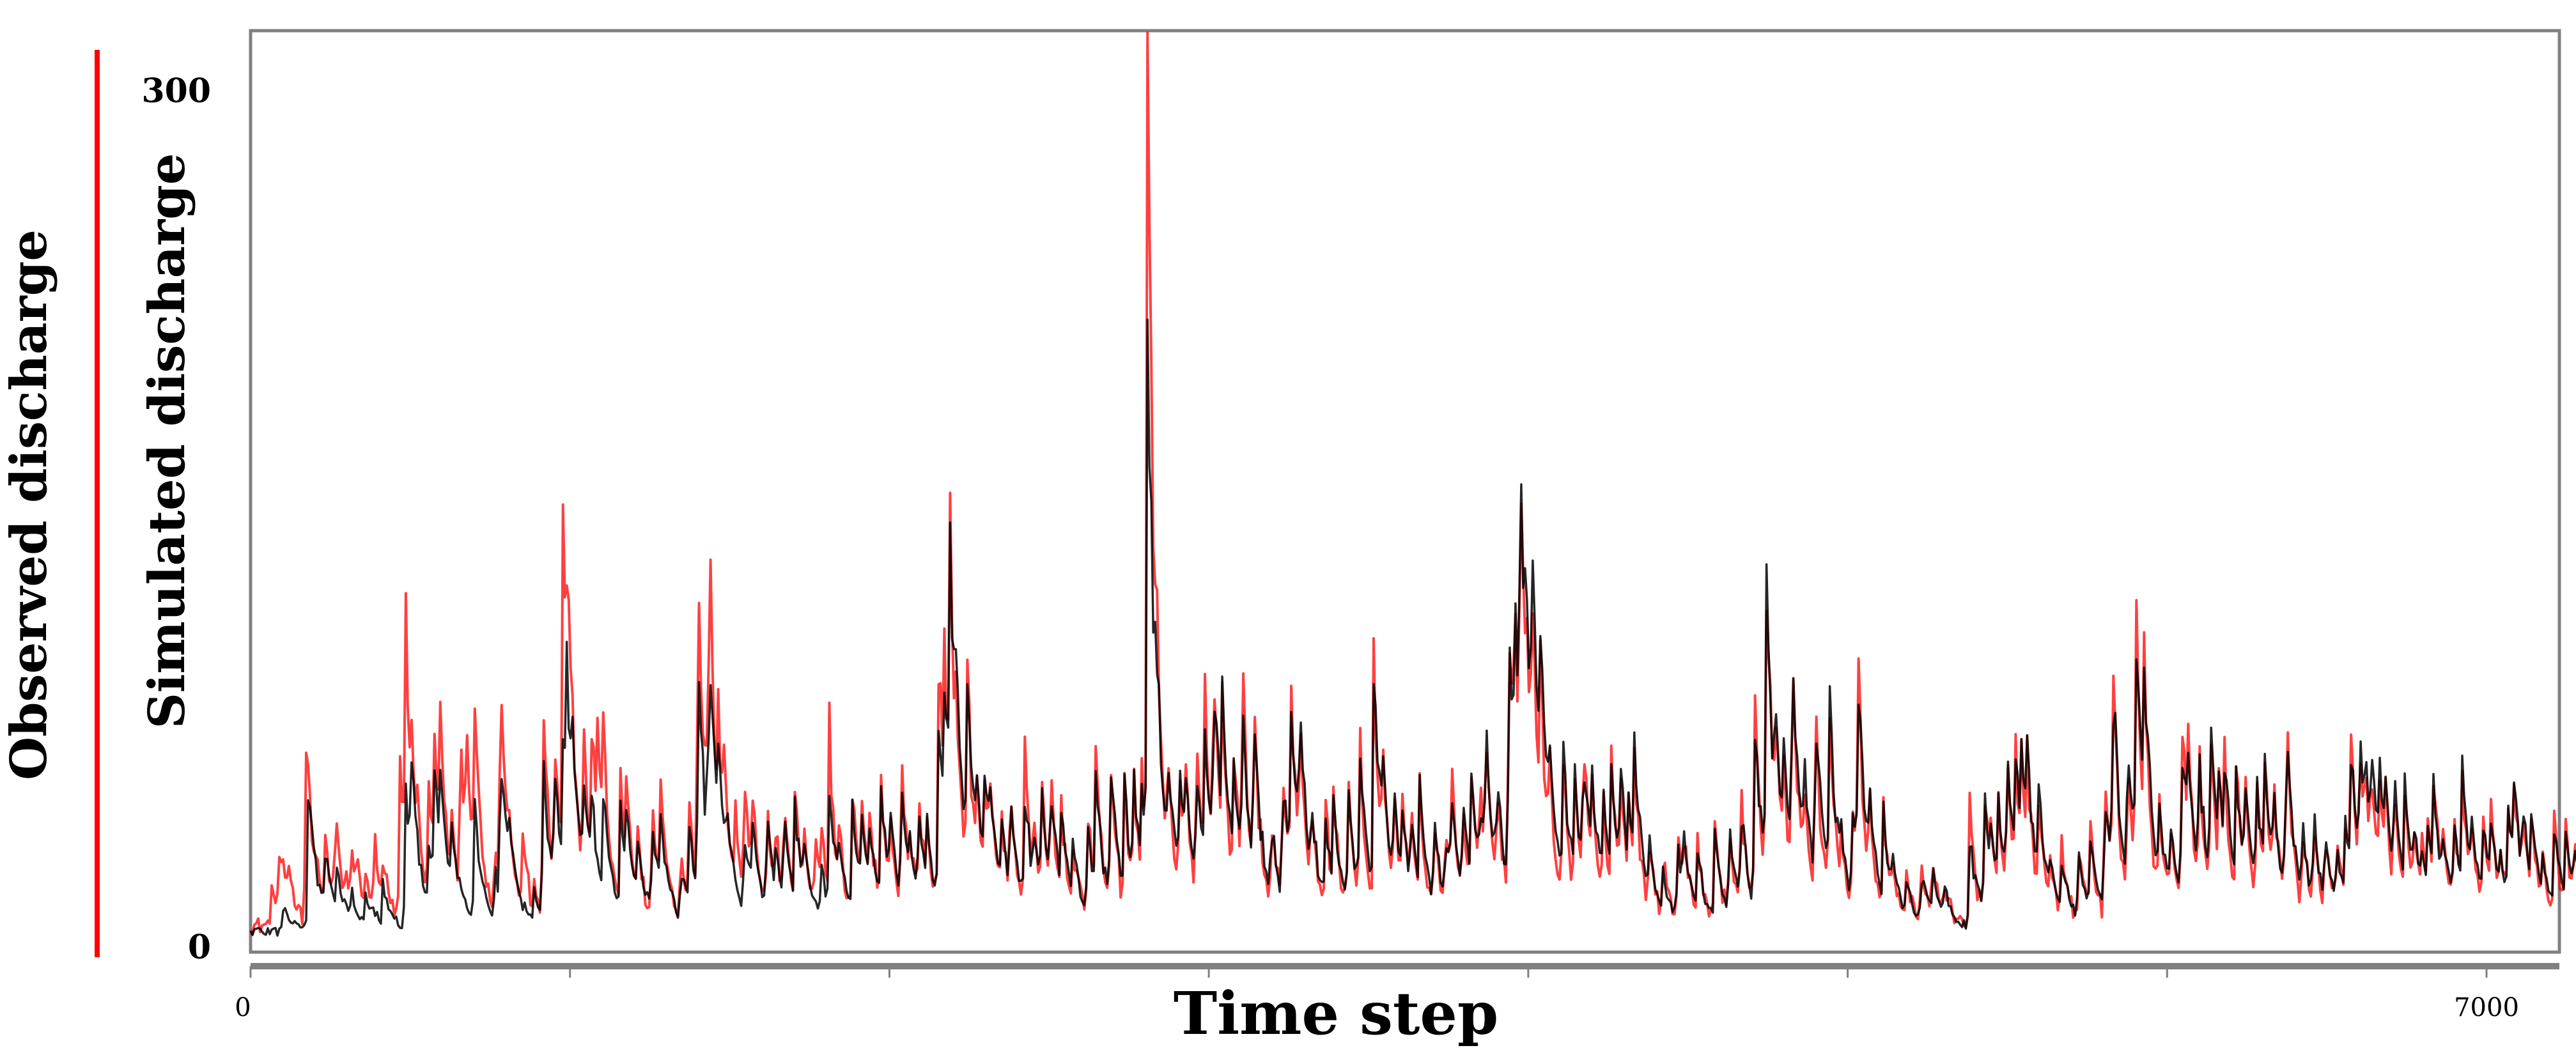  What do you see at coordinates (1368, 972) in the screenshot?
I see `x-axis-ticks` at bounding box center [1368, 972].